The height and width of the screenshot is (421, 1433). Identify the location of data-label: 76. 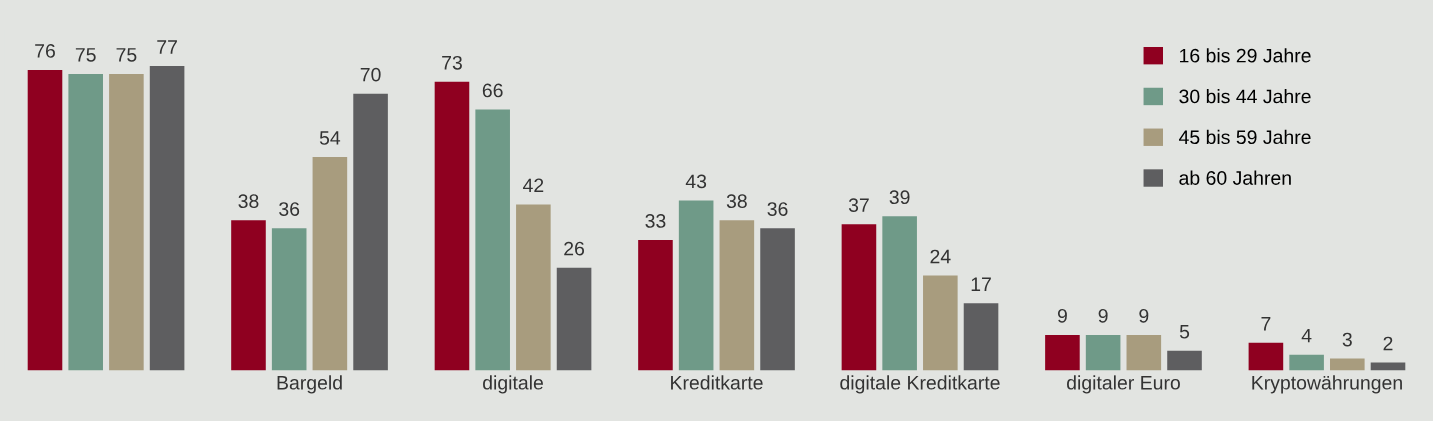
(45, 51).